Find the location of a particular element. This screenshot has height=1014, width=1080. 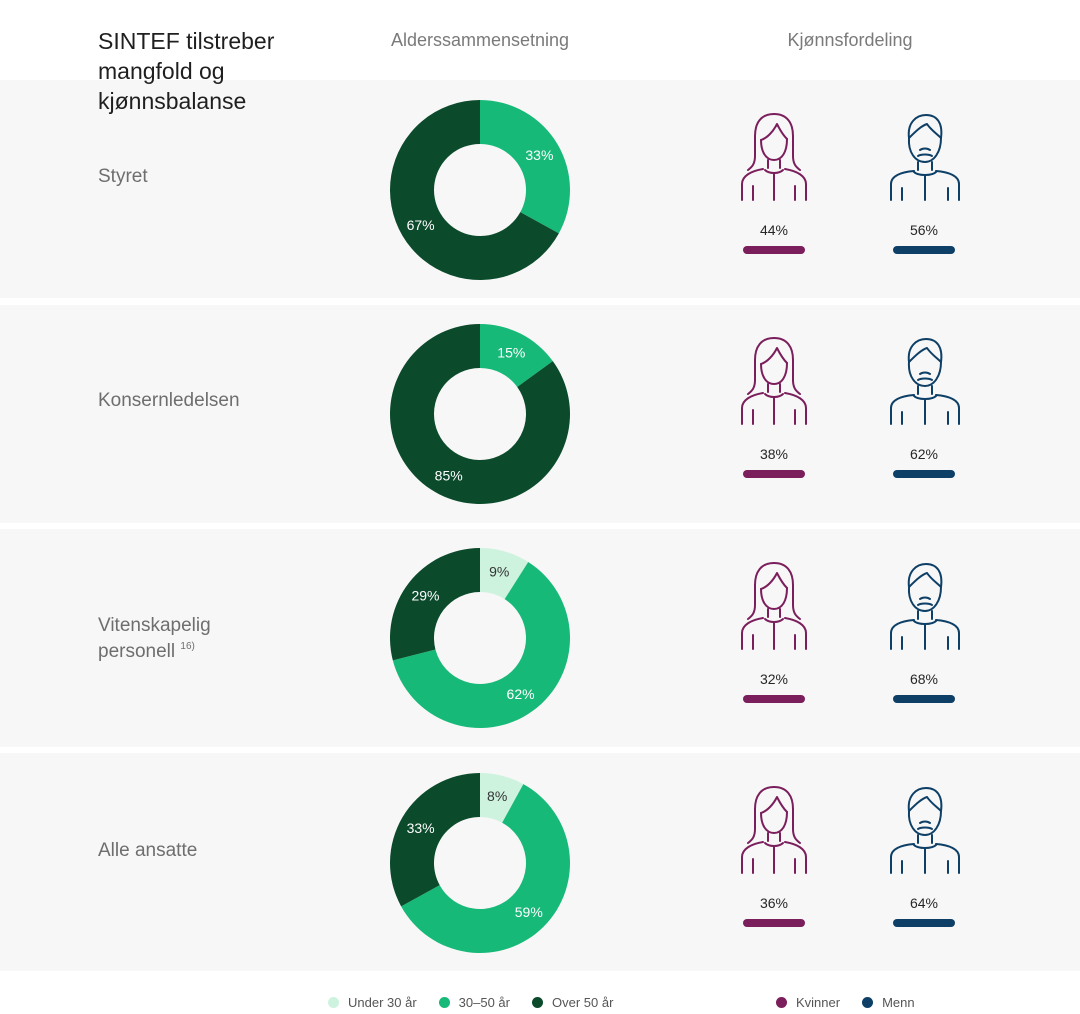

row-label-konsernledelsen: Konsernledelsen is located at coordinates (223, 400).